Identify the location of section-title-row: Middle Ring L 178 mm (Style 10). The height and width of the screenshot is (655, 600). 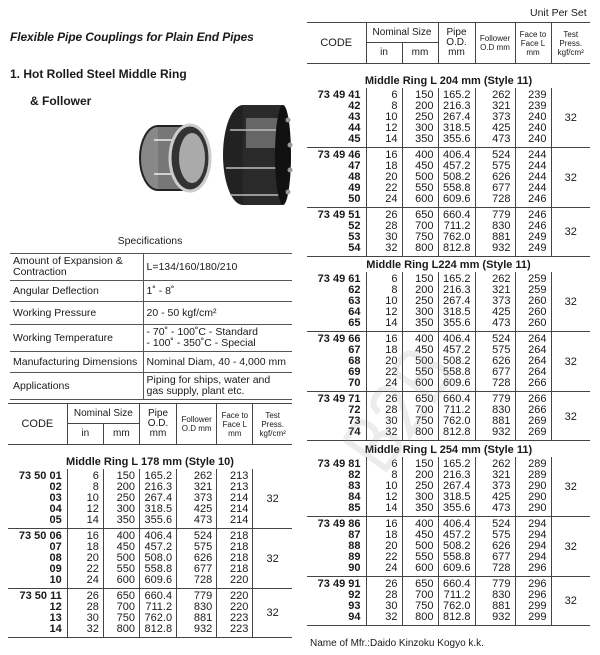
(150, 457).